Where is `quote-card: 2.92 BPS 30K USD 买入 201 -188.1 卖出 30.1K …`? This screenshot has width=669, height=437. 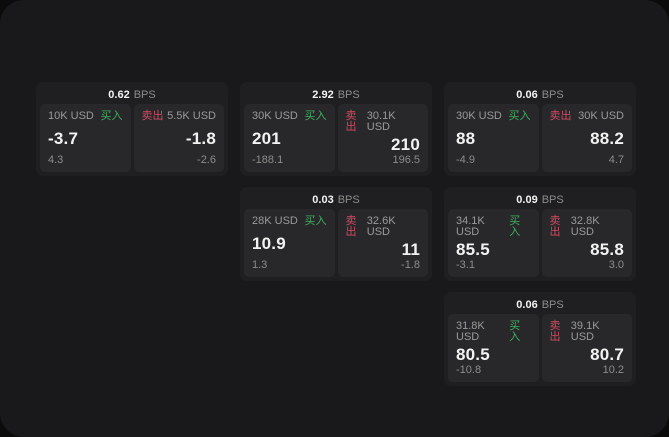 quote-card: 2.92 BPS 30K USD 买入 201 -188.1 卖出 30.1K … is located at coordinates (336, 129).